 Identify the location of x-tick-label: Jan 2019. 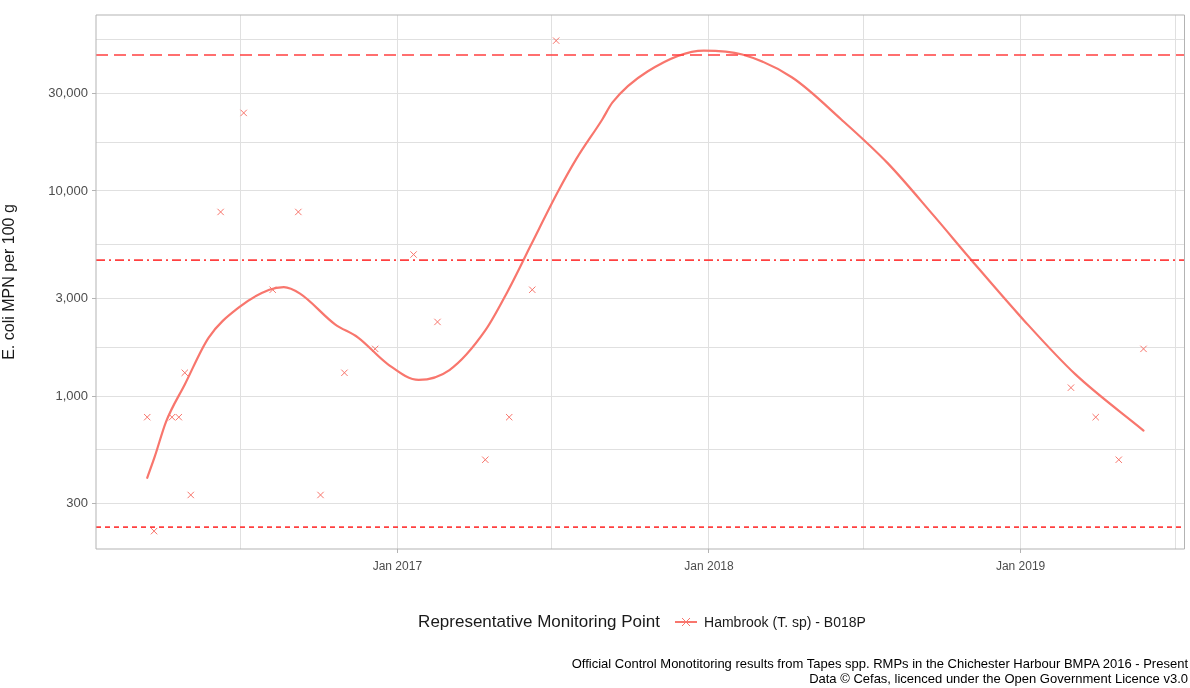
(1020, 565).